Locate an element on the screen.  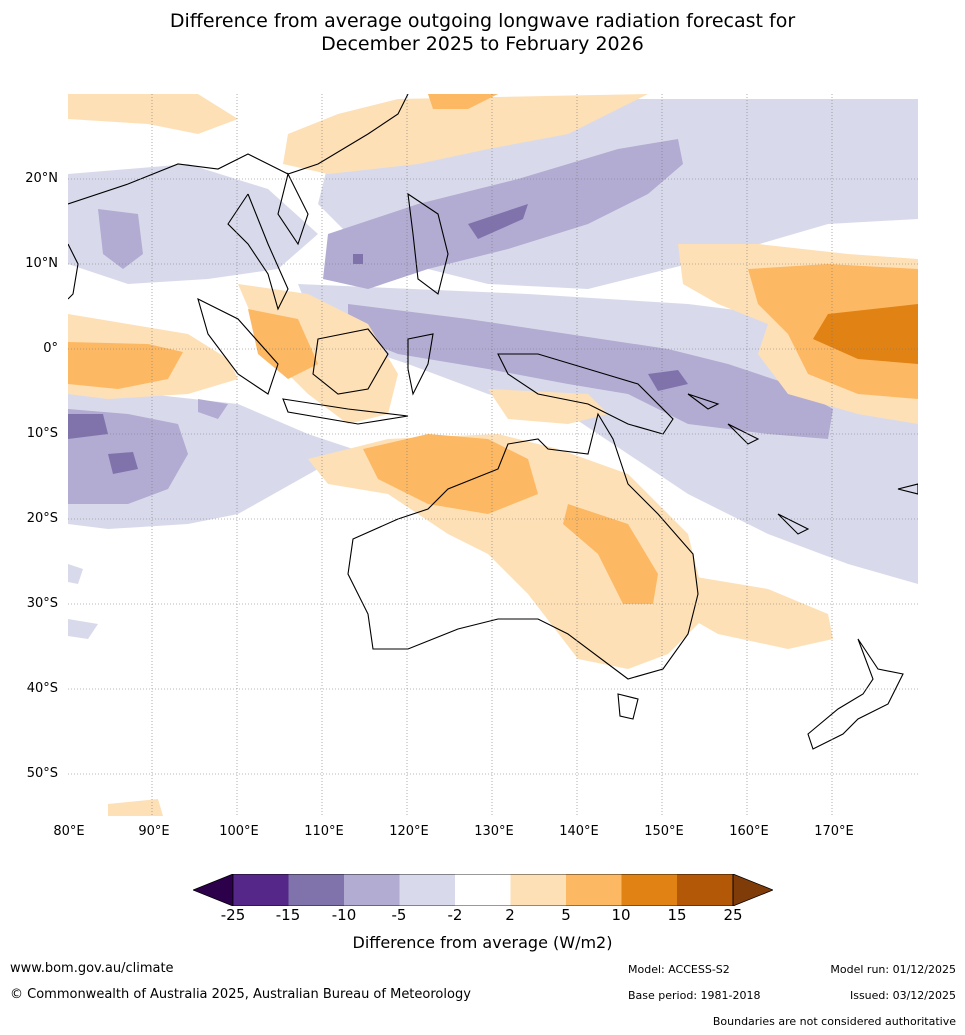
model-run-date: Model run: 01/12/2025 is located at coordinates (893, 969).